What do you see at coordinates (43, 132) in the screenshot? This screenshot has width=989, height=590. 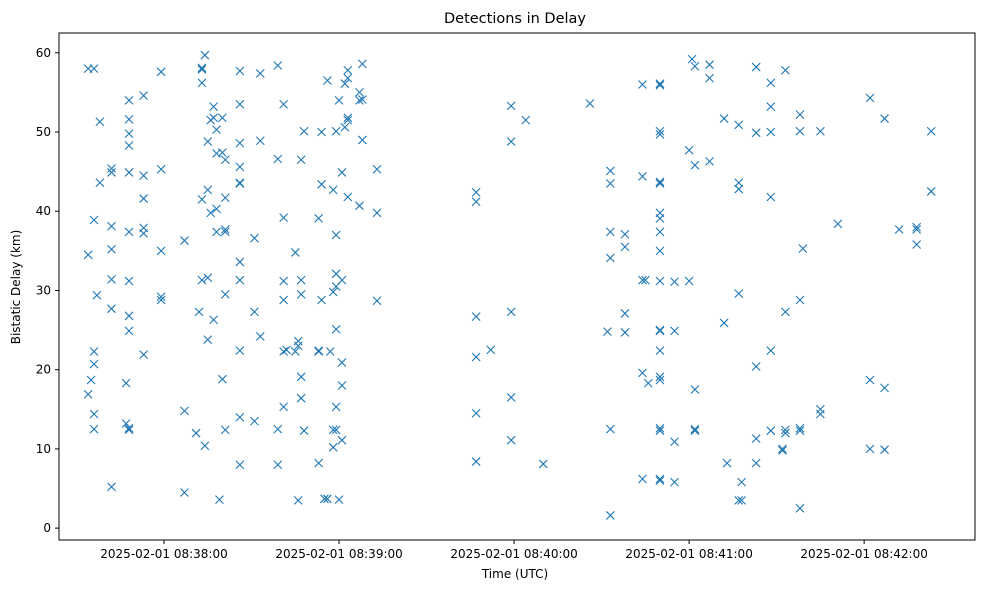 I see `y-tick-label: 50` at bounding box center [43, 132].